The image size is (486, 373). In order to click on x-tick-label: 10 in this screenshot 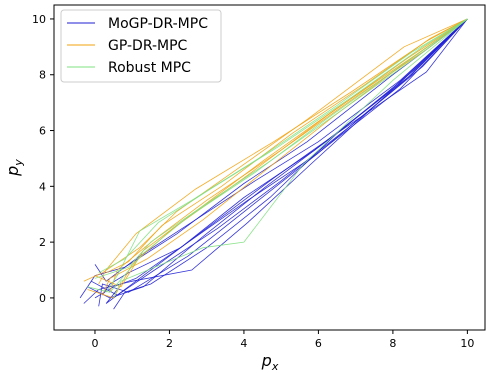, I will do `click(467, 343)`.